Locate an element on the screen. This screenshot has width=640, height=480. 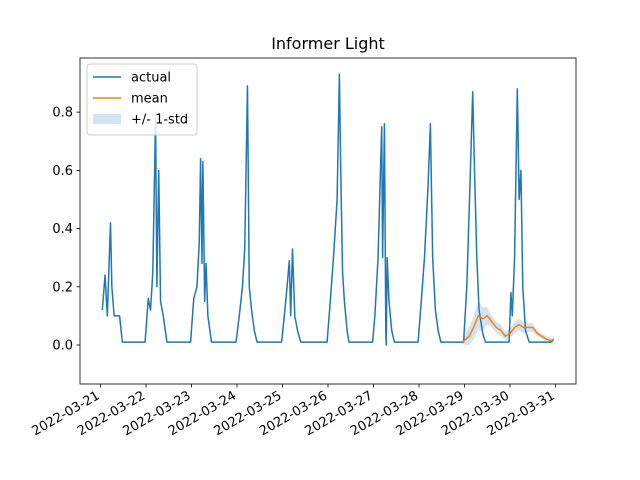
legend-label: actual is located at coordinates (151, 78).